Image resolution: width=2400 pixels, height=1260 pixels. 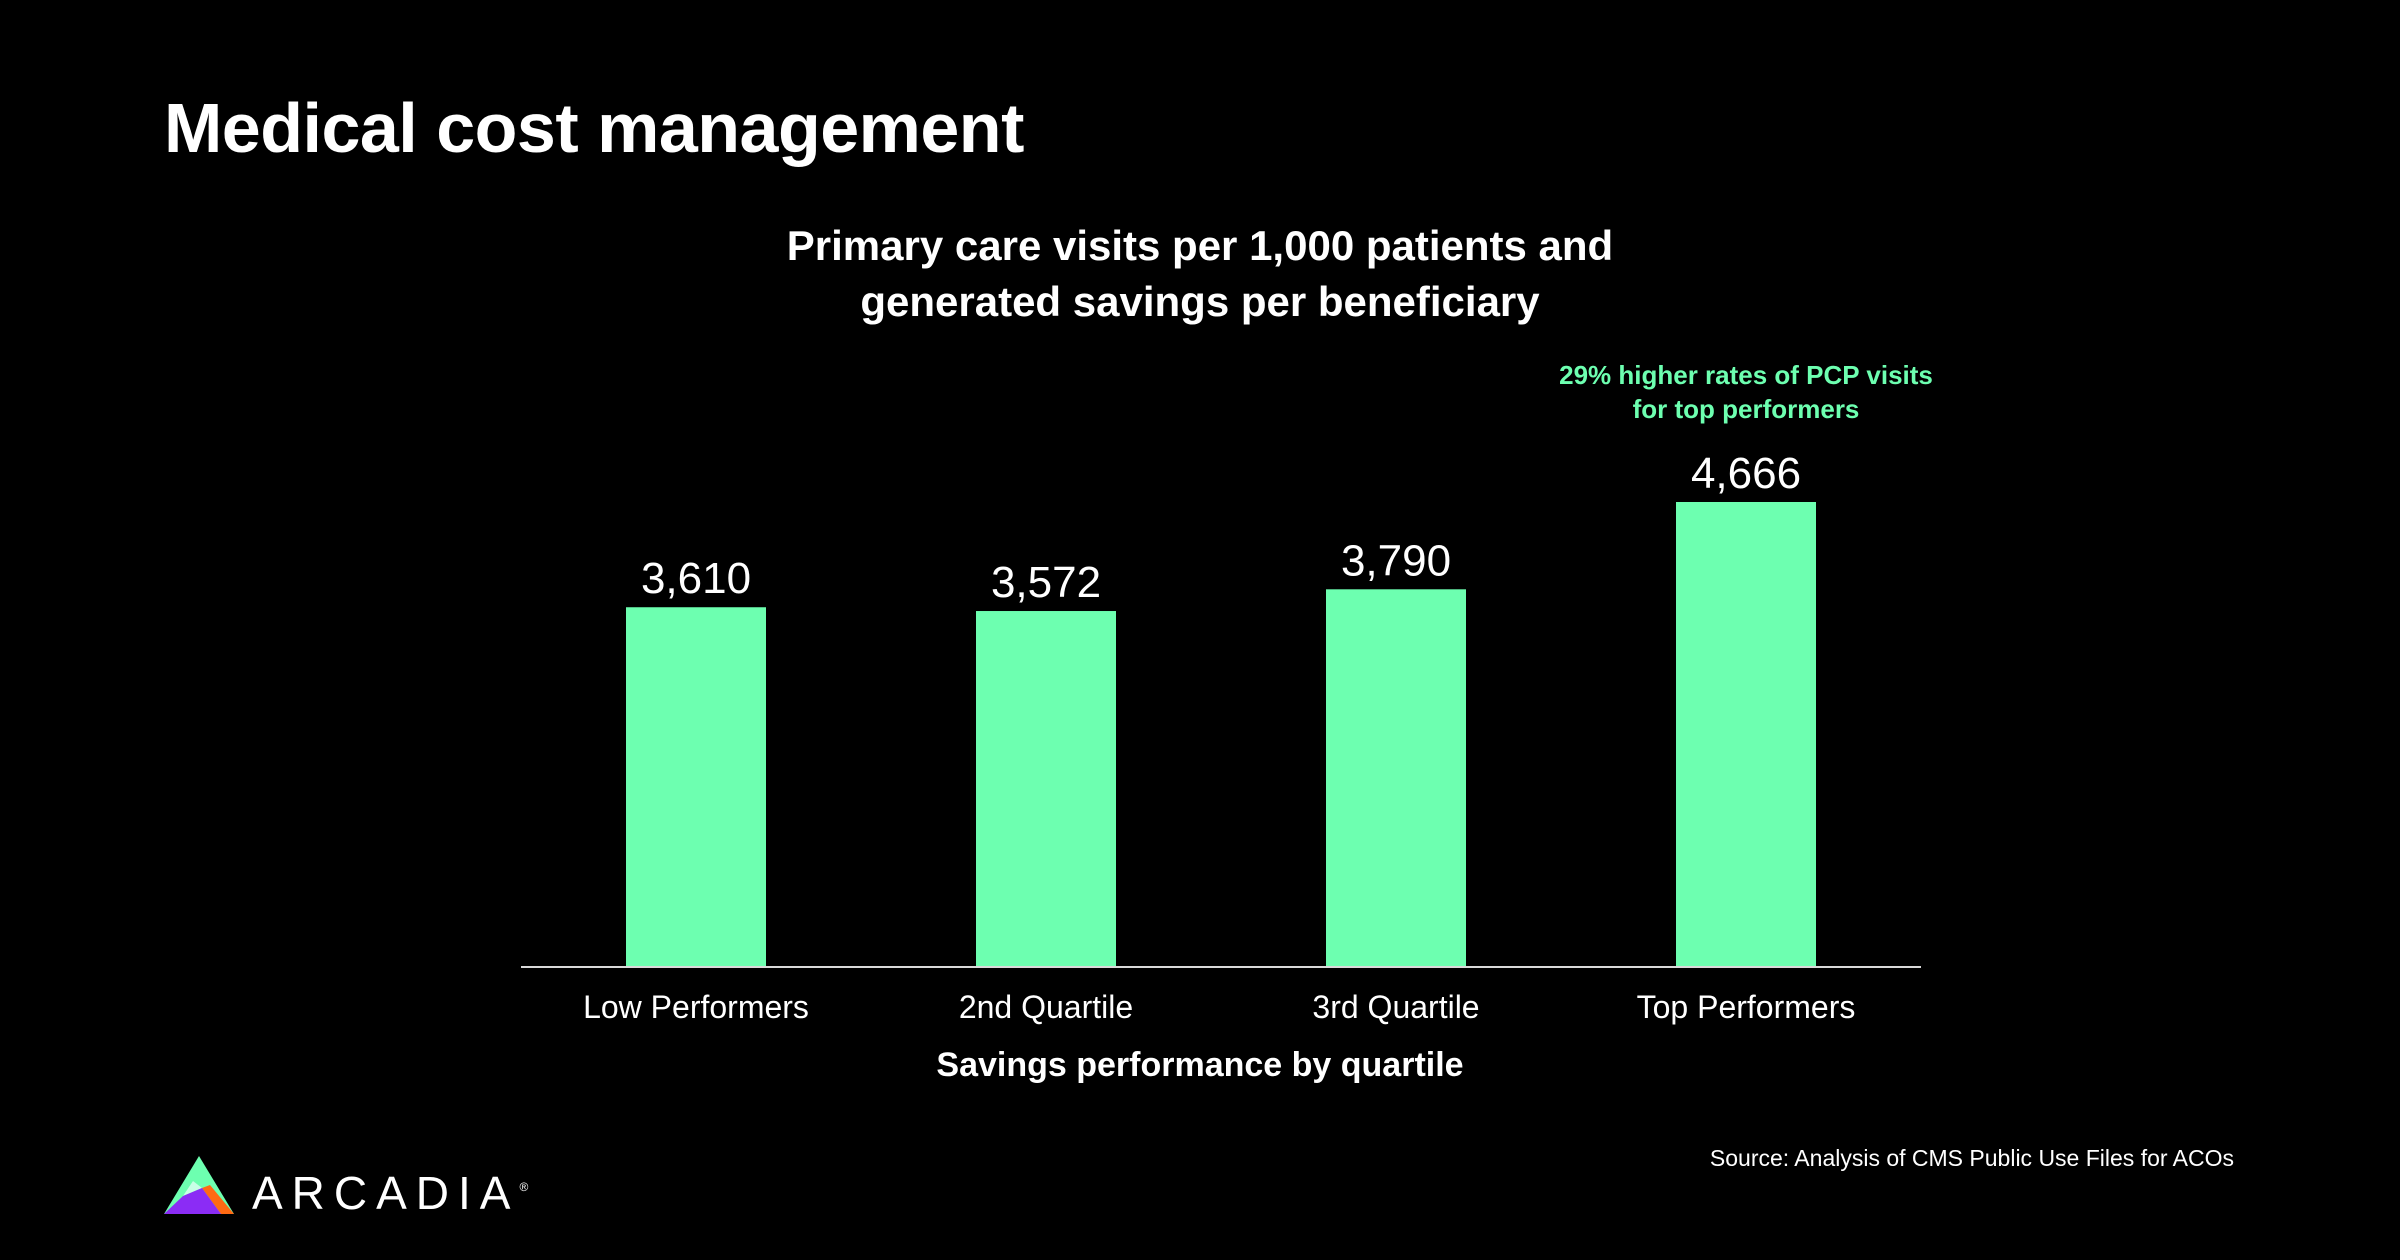 What do you see at coordinates (1746, 473) in the screenshot?
I see `value-label: 4,666` at bounding box center [1746, 473].